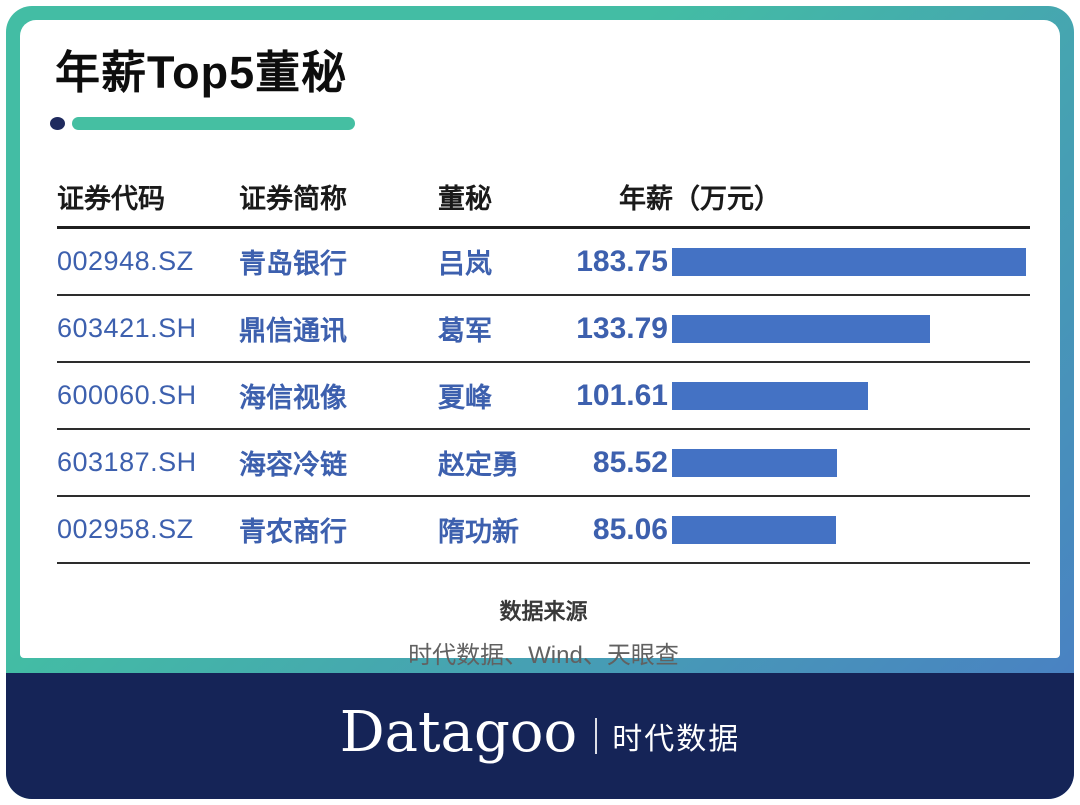 This screenshot has width=1080, height=805. Describe the element at coordinates (111, 199) in the screenshot. I see `header-stock-code: 证券代码` at that location.